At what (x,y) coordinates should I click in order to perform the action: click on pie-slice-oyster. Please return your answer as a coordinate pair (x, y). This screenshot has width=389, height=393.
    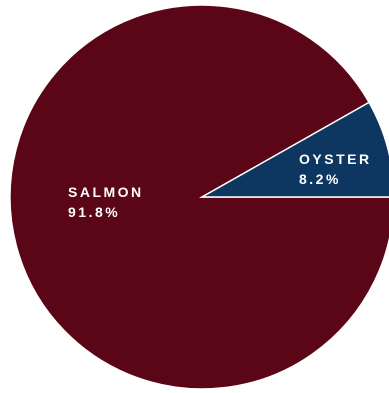
    Looking at the image, I should click on (294, 149).